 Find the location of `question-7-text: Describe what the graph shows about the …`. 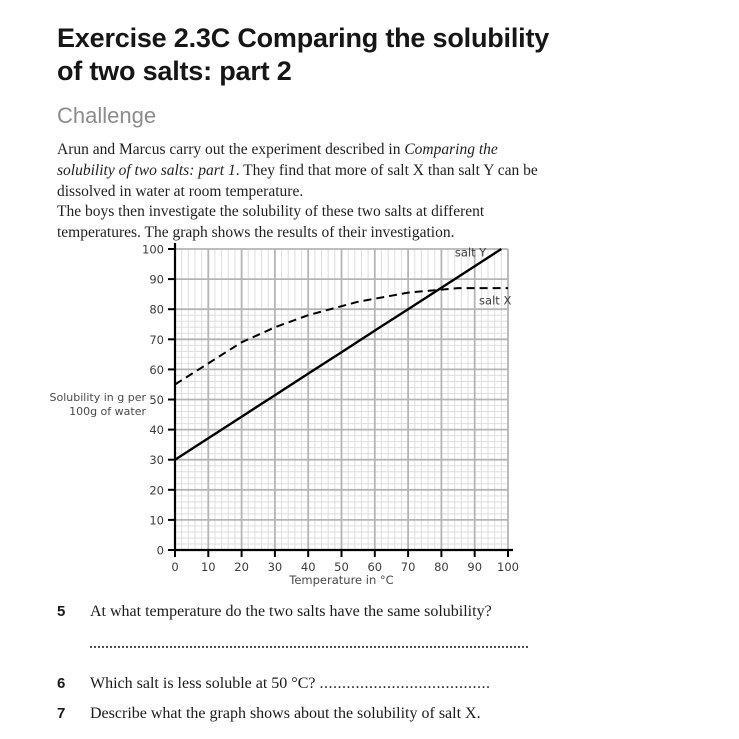

question-7-text: Describe what the graph shows about the … is located at coordinates (285, 713).